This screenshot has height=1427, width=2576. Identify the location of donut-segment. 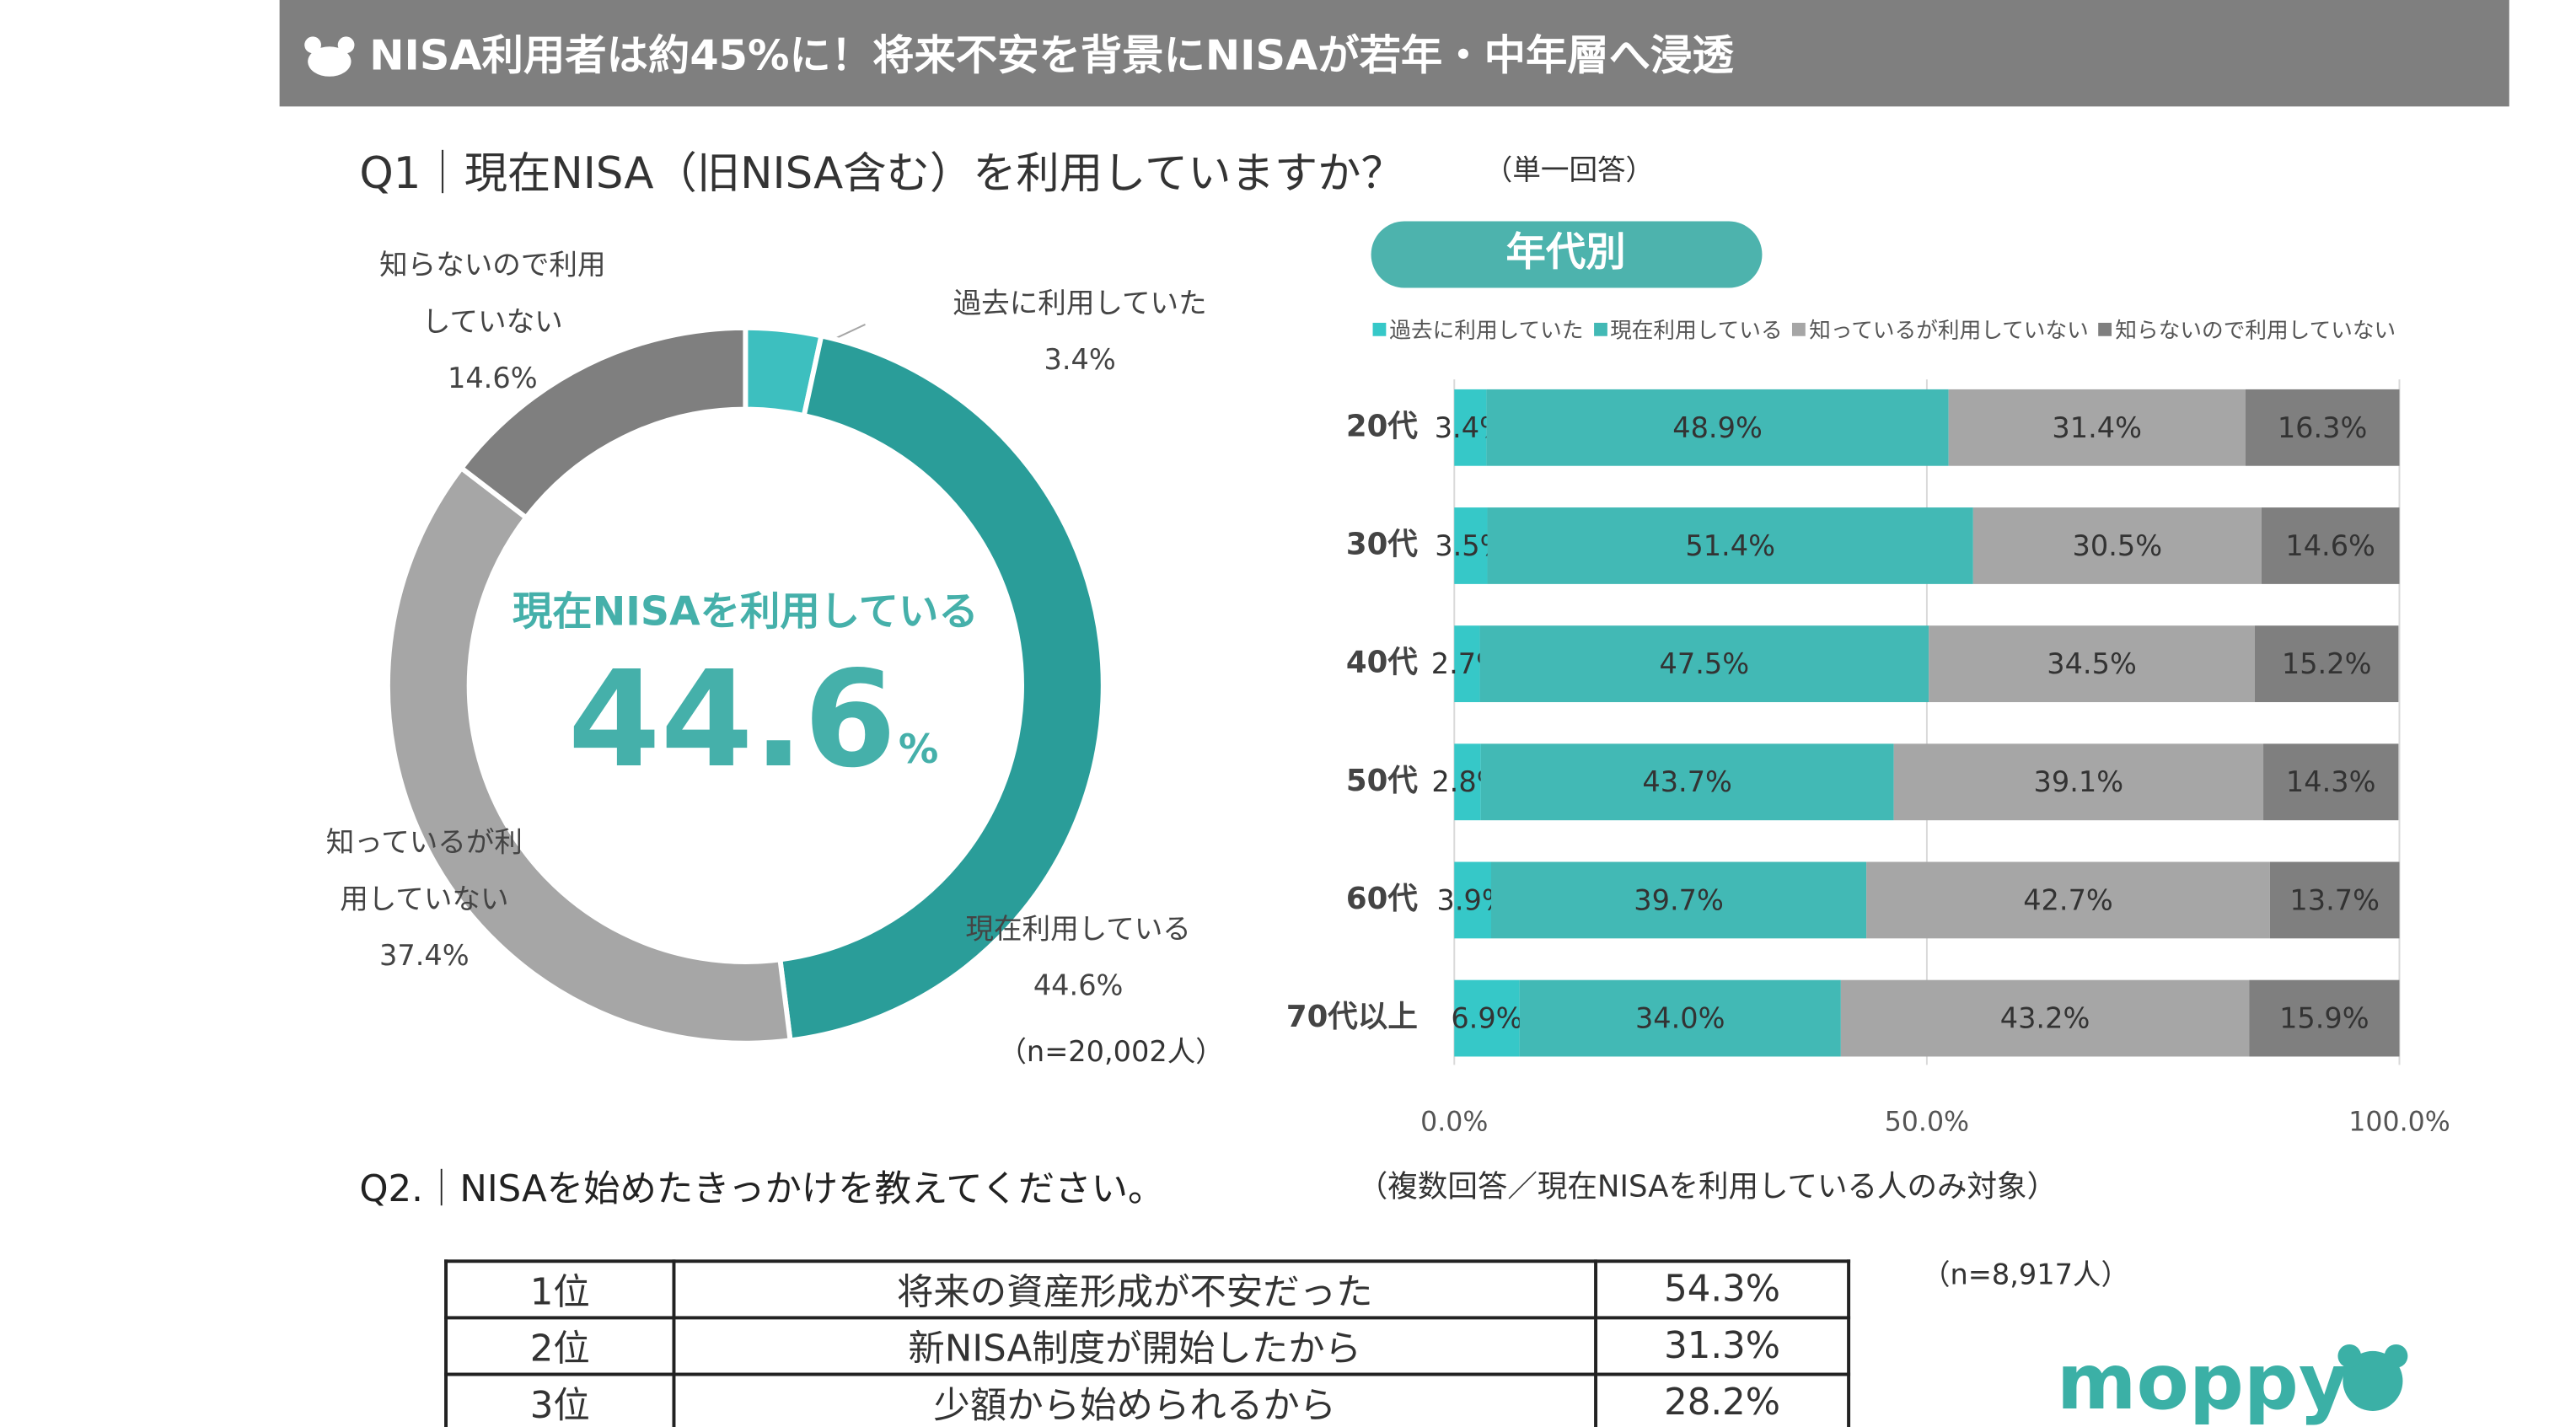
(603, 424).